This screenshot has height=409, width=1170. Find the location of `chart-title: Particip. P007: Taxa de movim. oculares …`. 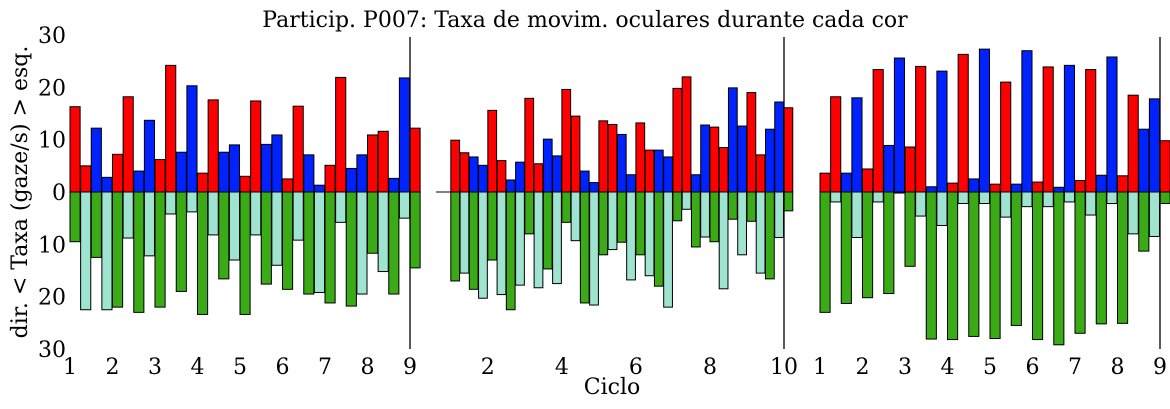

chart-title: Particip. P007: Taxa de movim. oculares … is located at coordinates (585, 20).